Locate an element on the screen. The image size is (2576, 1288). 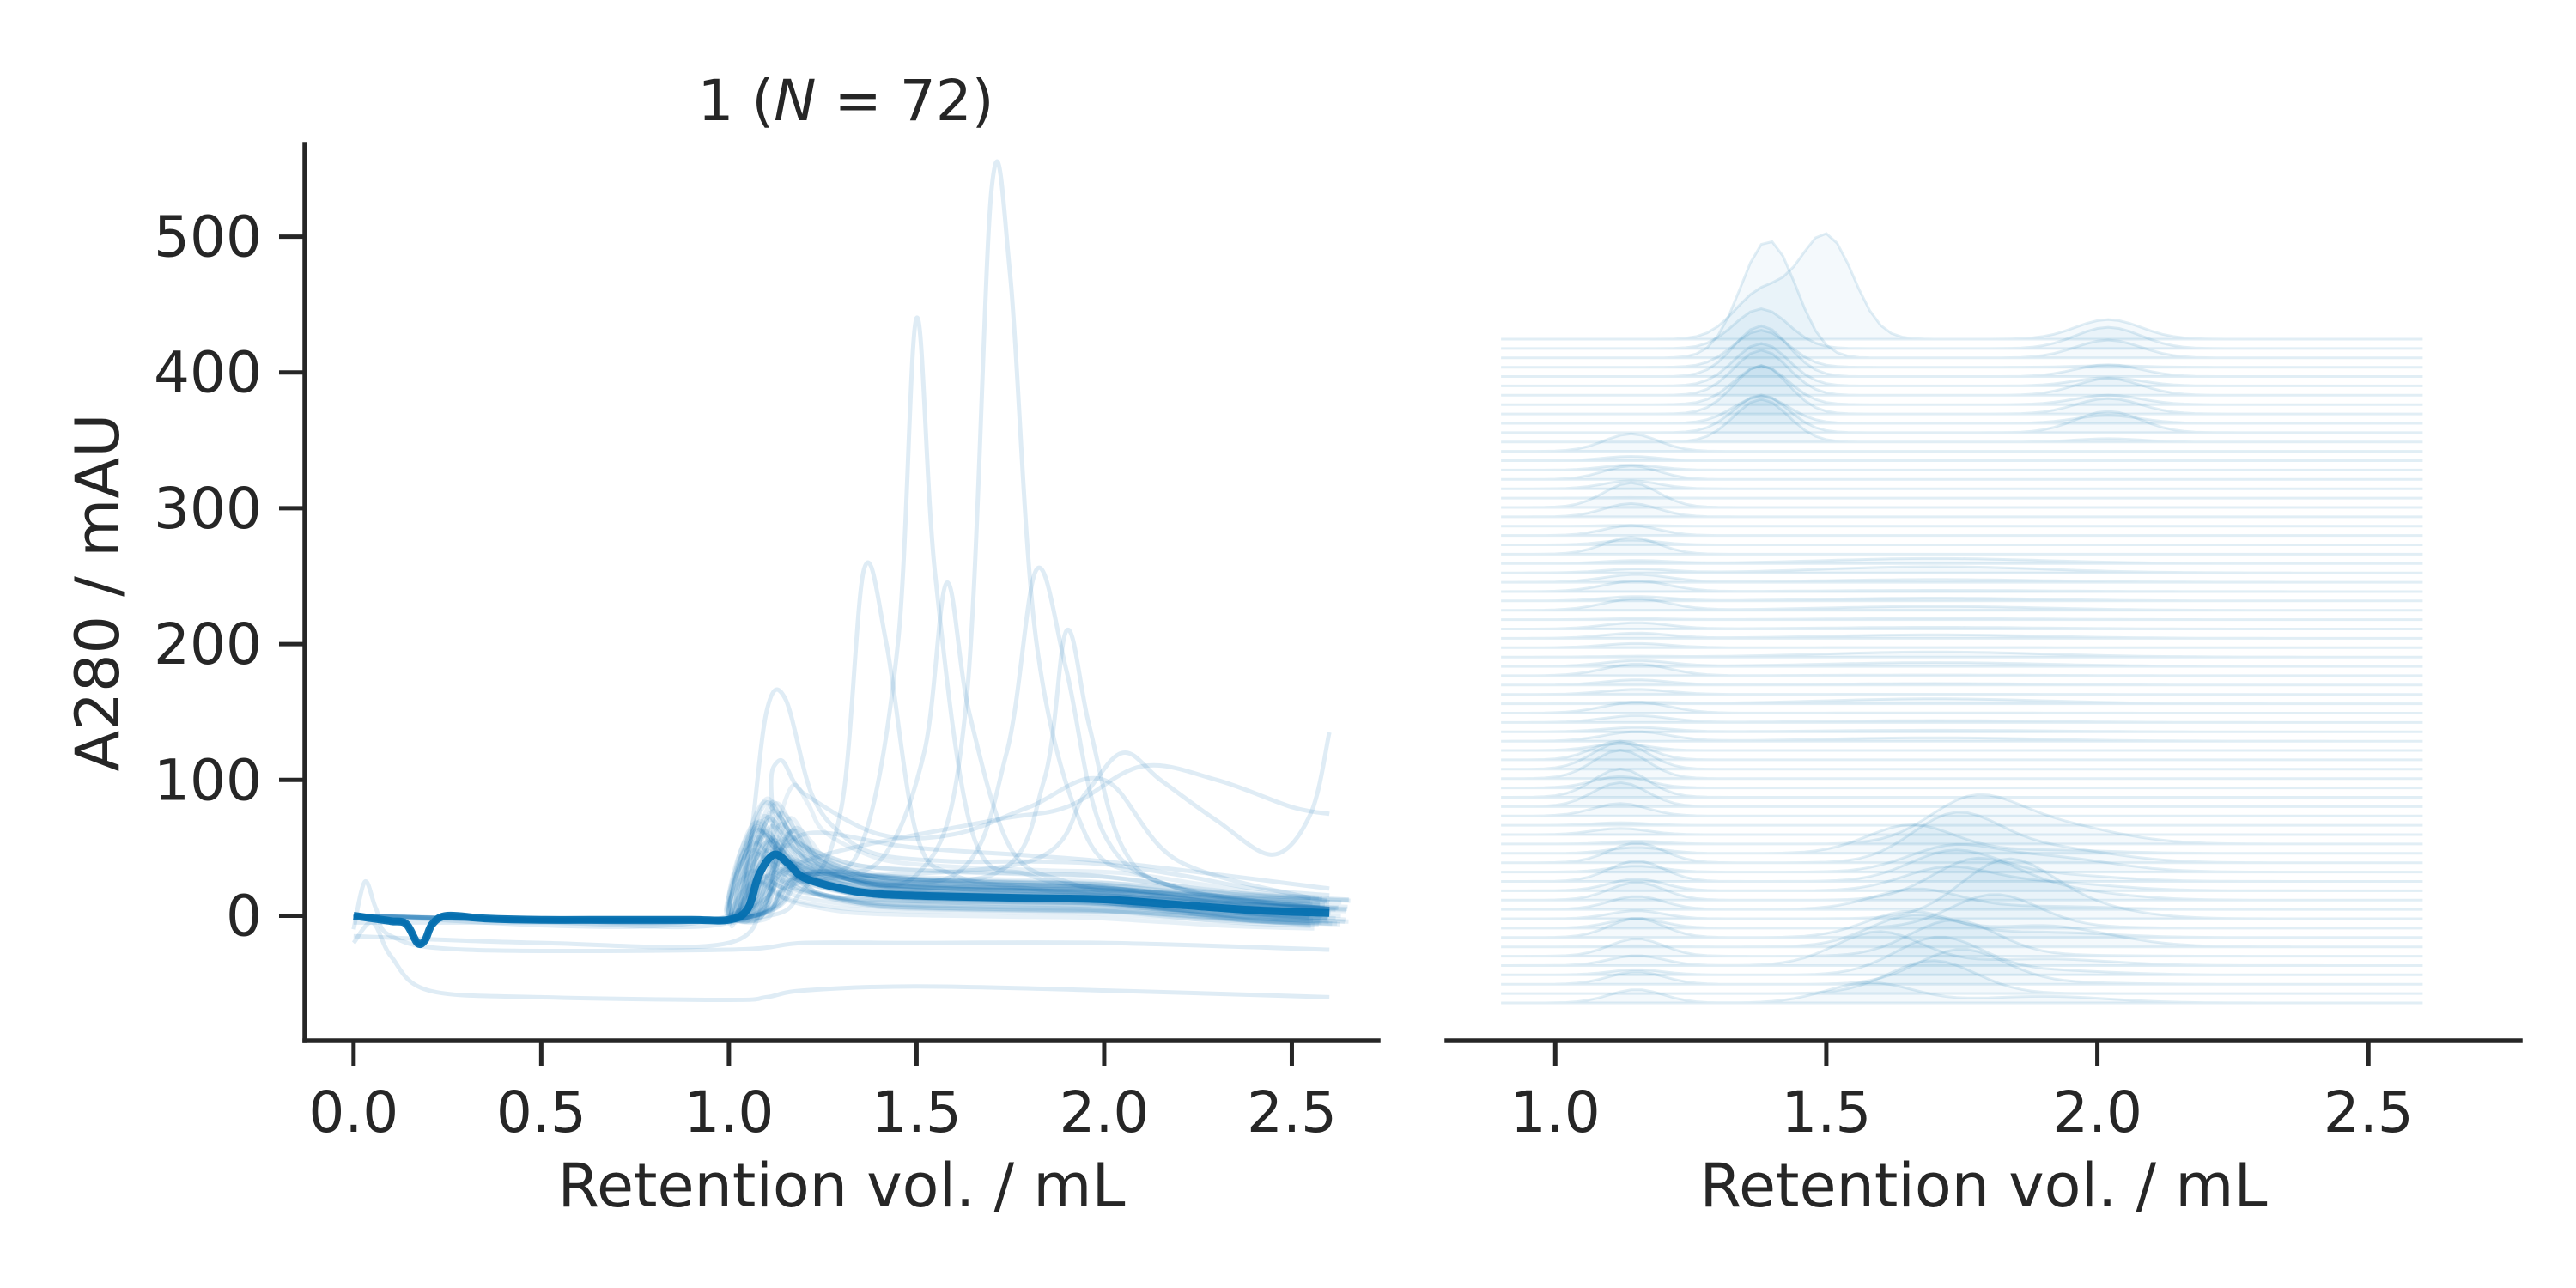
right-x-ticks: 1.0 1.5 2.0 2.5 is located at coordinates (1962, 1093).